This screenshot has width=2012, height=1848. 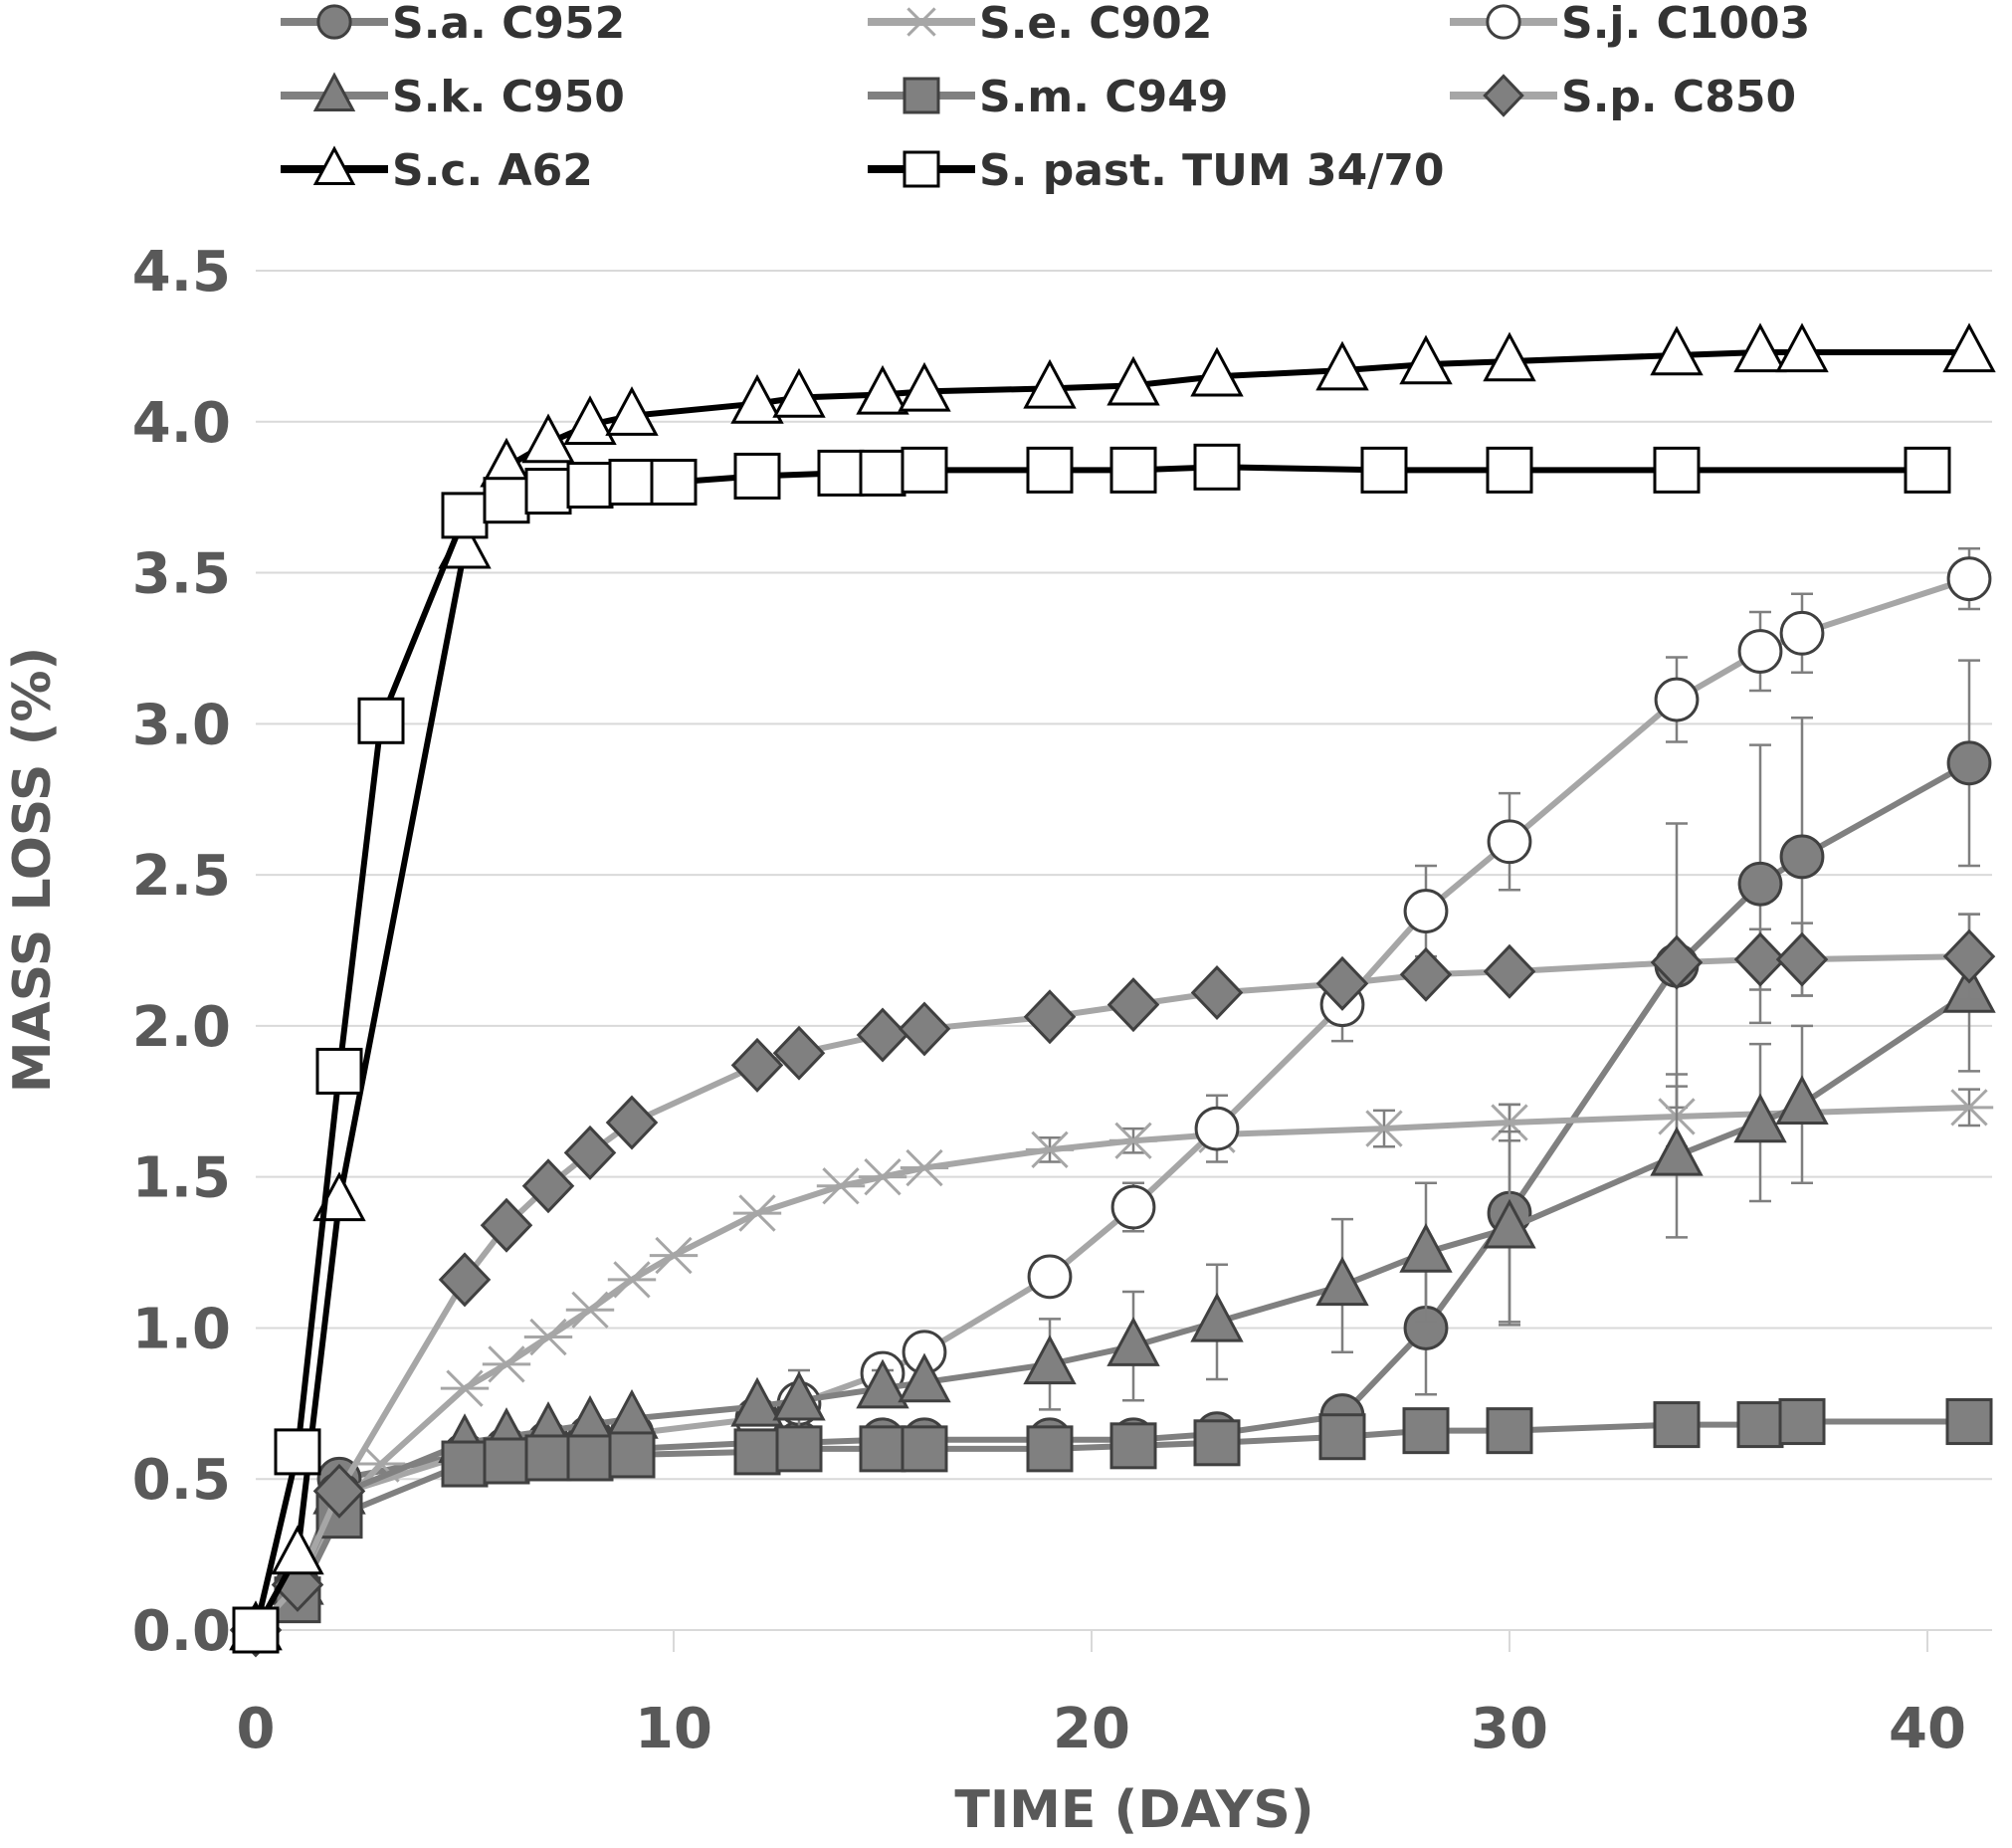 I want to click on x-axis-title: TIME (DAYS), so click(x=1133, y=1810).